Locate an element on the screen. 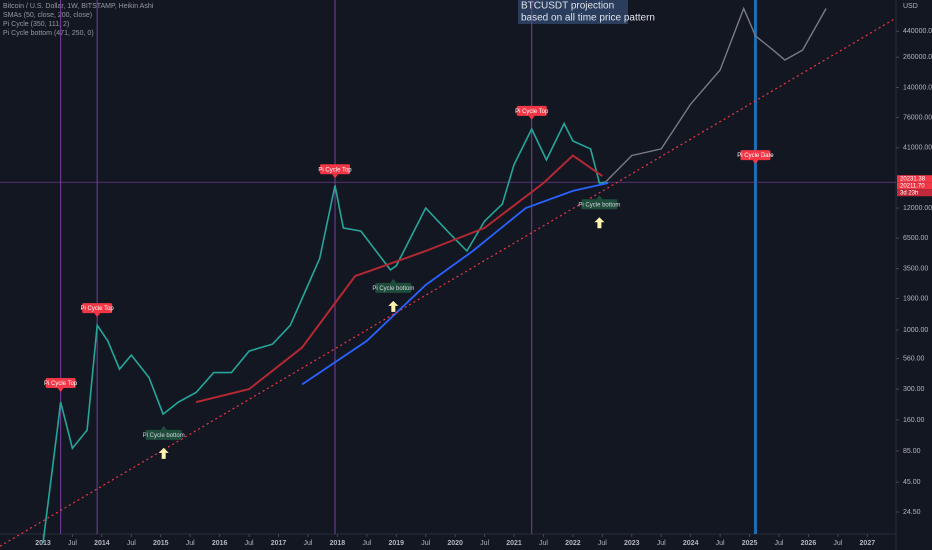 The image size is (932, 550). y-tick-label: 1000.00 is located at coordinates (915, 330).